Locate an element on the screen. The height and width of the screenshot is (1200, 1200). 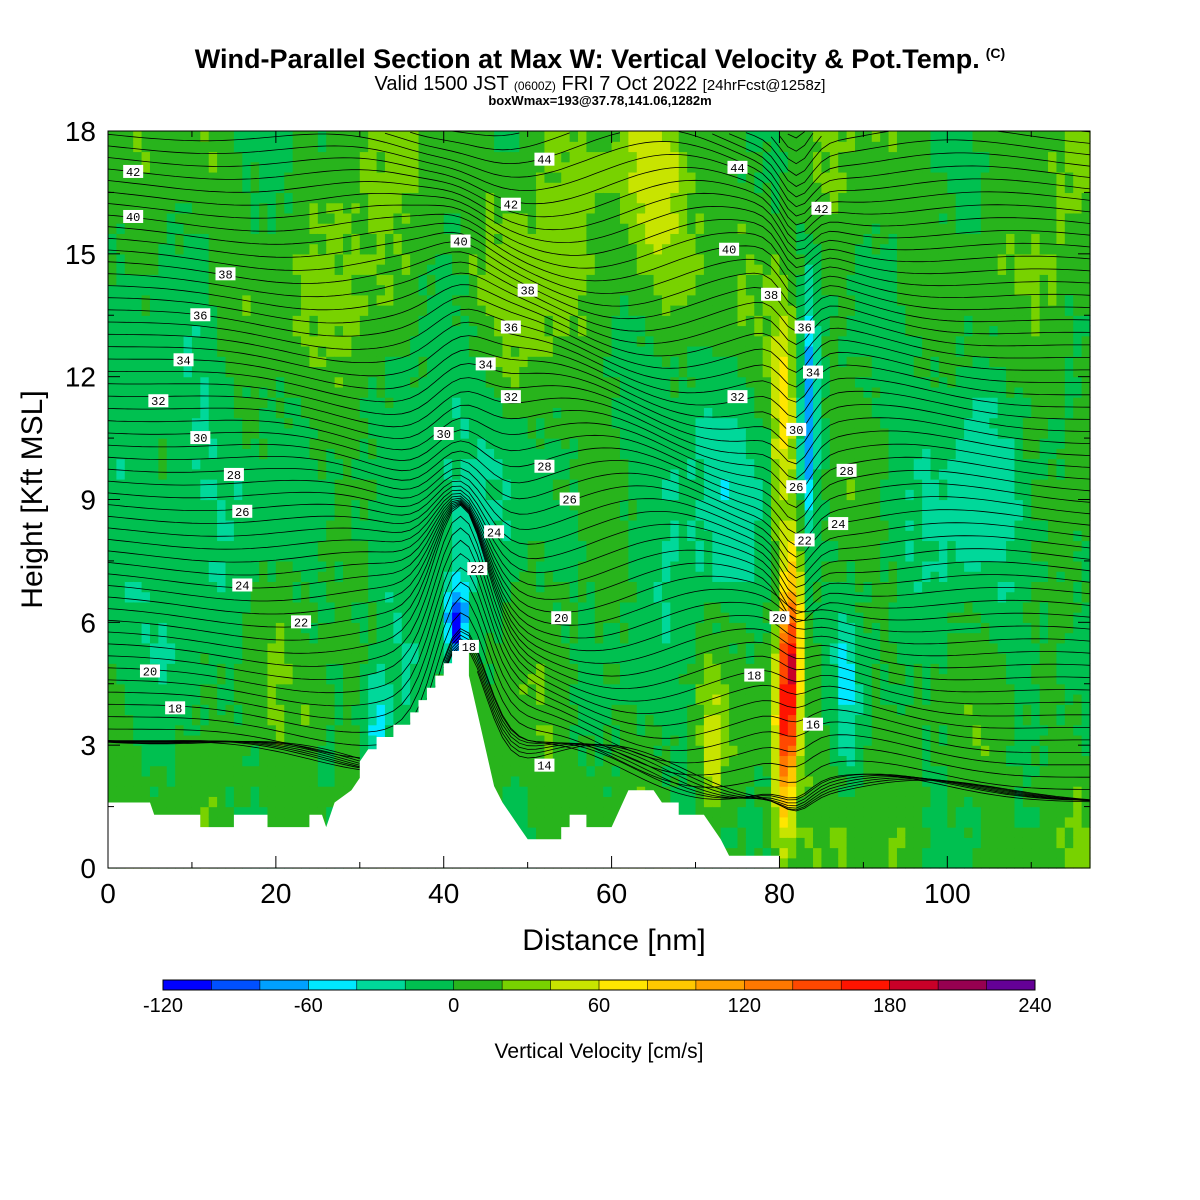
x-tick-label: 20 is located at coordinates (275, 893).